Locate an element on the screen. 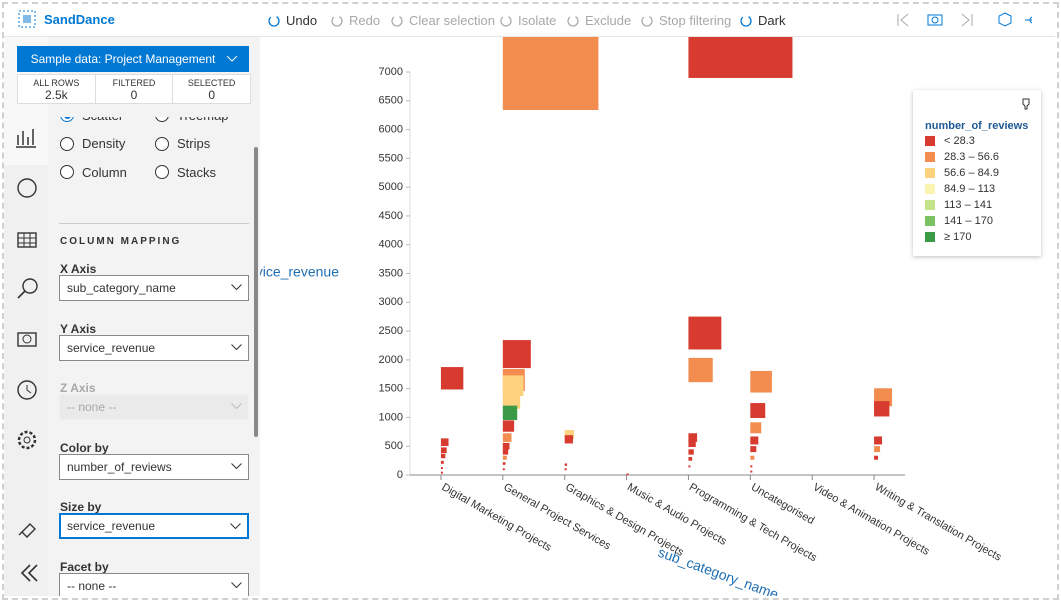 Image resolution: width=1061 pixels, height=601 pixels. field-select: number_of_reviews is located at coordinates (154, 466).